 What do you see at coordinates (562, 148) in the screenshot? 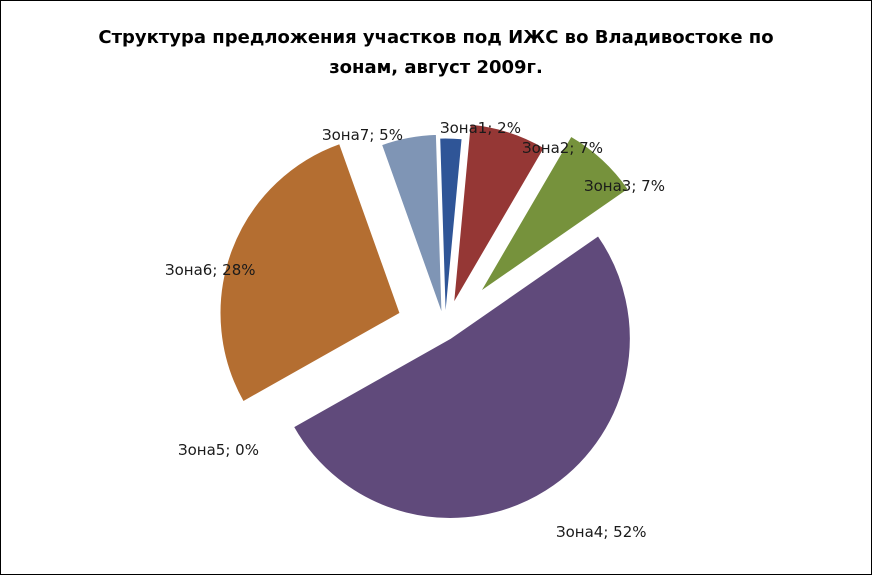
I see `data-label-зона2: Зона2; 7%` at bounding box center [562, 148].